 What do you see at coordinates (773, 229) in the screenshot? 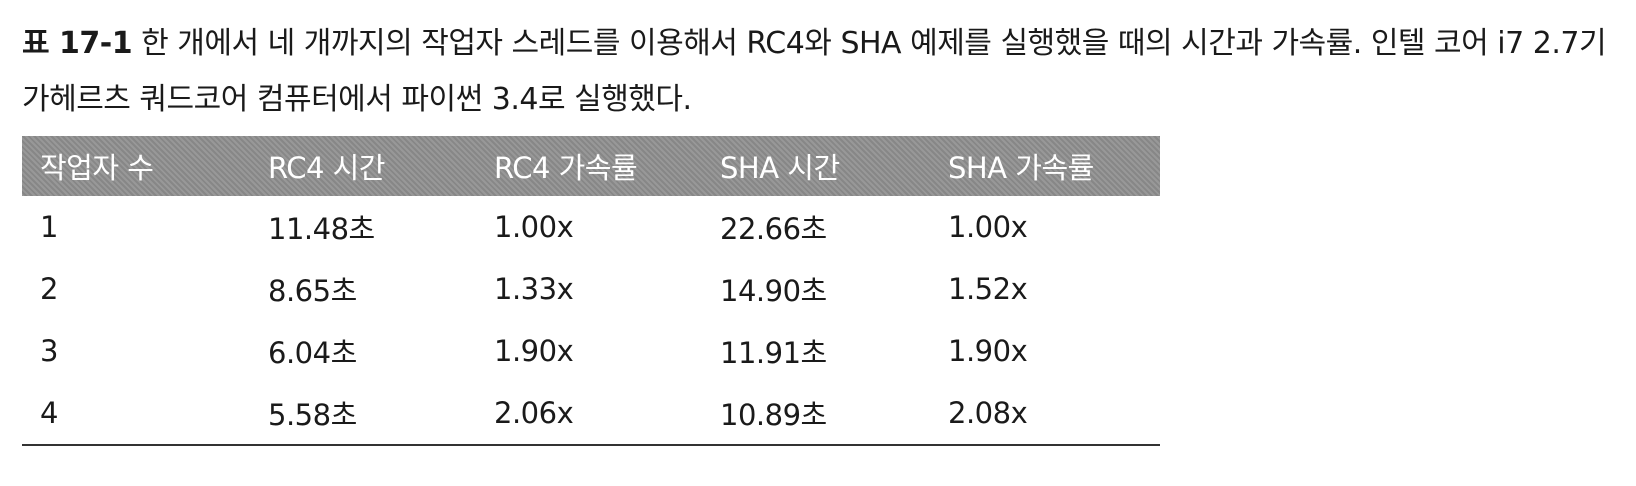
I see `cell-sha-time: 22.66초` at bounding box center [773, 229].